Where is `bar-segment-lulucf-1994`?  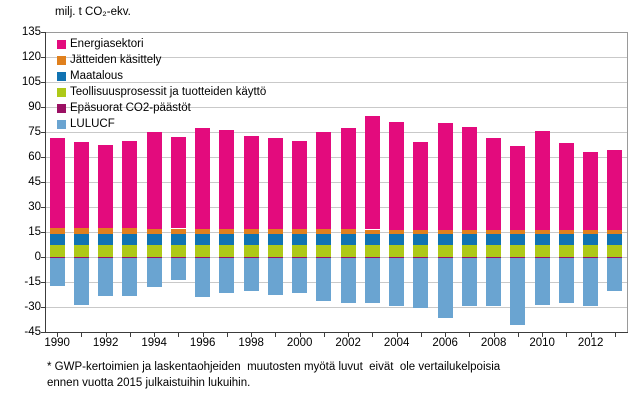
bar-segment-lulucf-1994 is located at coordinates (154, 273).